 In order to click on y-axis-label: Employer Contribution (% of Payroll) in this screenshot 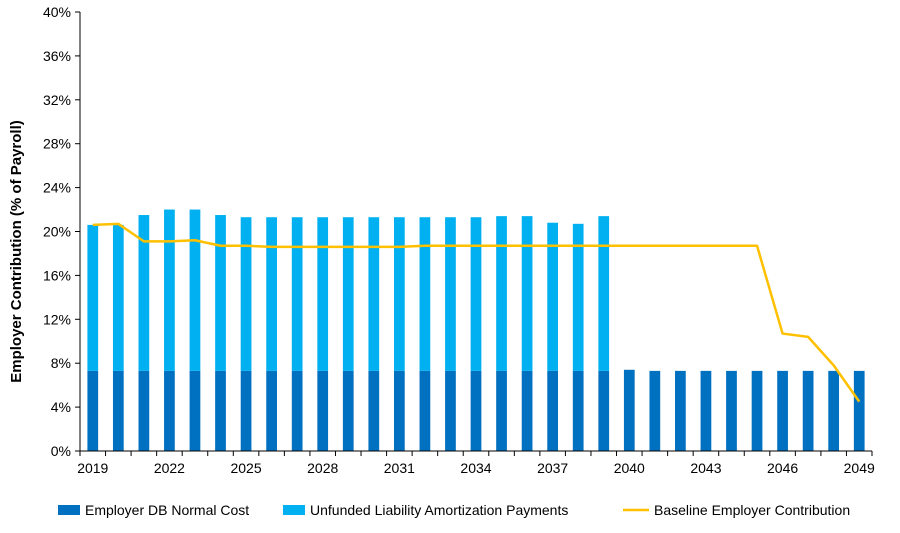, I will do `click(16, 251)`.